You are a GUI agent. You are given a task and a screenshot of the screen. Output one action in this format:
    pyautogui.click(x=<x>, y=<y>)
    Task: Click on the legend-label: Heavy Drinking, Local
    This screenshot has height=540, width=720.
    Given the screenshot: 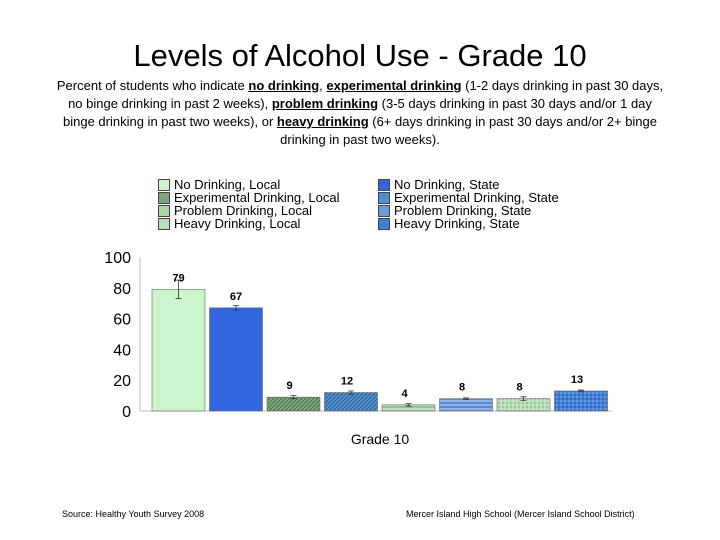 What is the action you would take?
    pyautogui.click(x=237, y=223)
    